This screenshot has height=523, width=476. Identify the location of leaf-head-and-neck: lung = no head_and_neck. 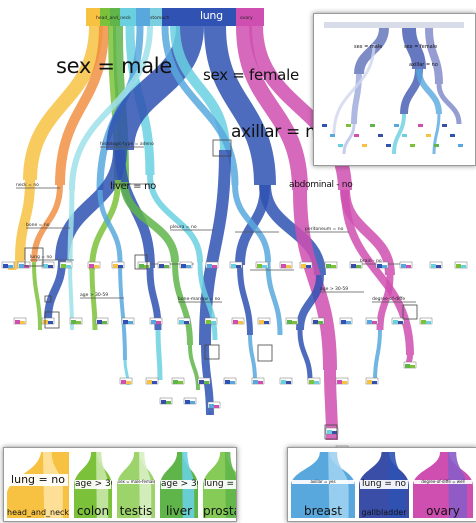
(38, 485).